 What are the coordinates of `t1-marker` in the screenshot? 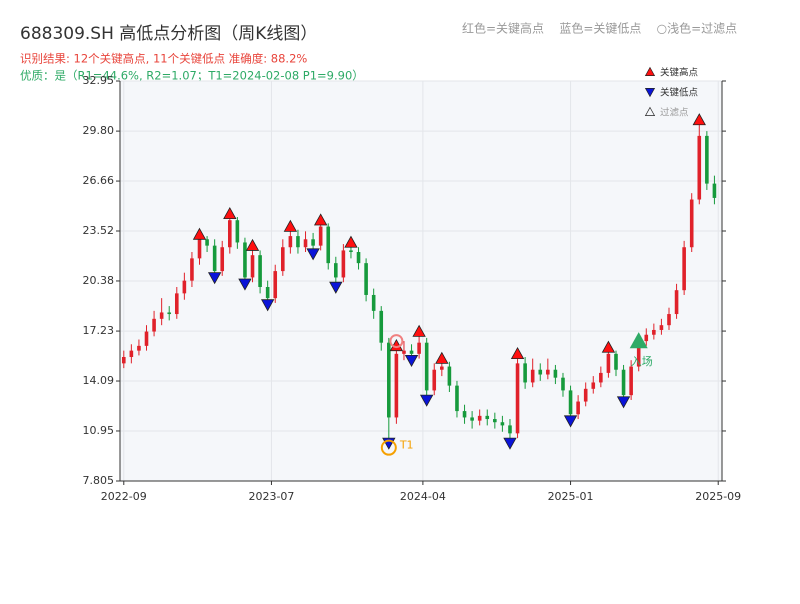 It's located at (388, 447).